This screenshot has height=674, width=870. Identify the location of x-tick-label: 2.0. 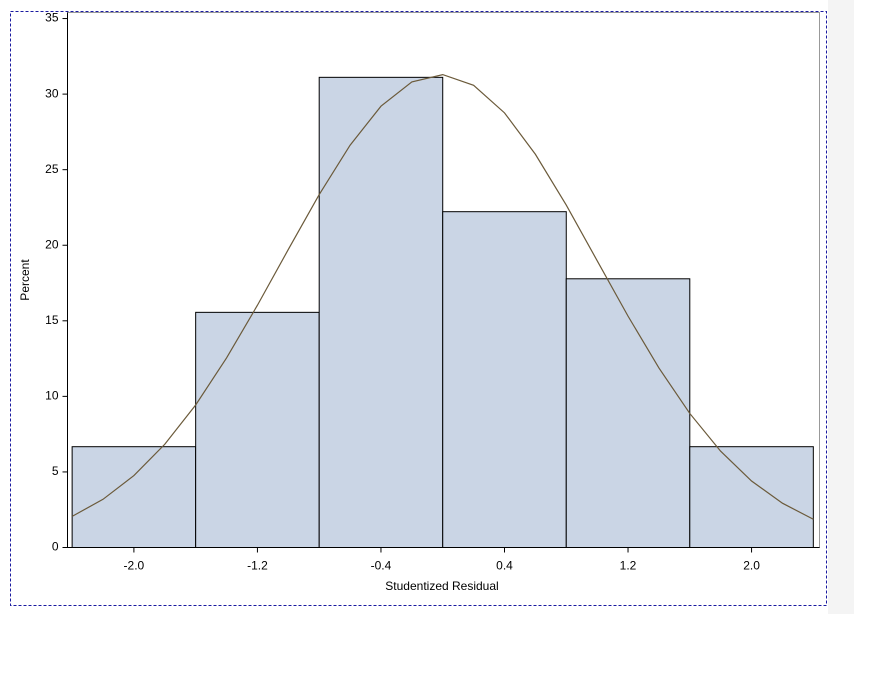
(751, 566).